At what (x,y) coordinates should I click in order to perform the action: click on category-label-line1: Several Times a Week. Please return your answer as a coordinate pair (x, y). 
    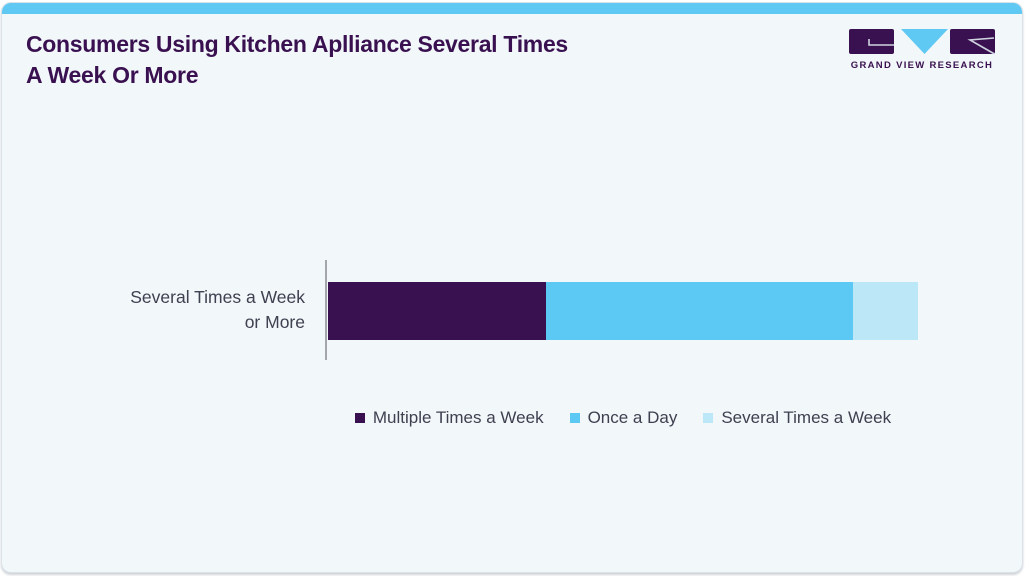
    Looking at the image, I should click on (217, 297).